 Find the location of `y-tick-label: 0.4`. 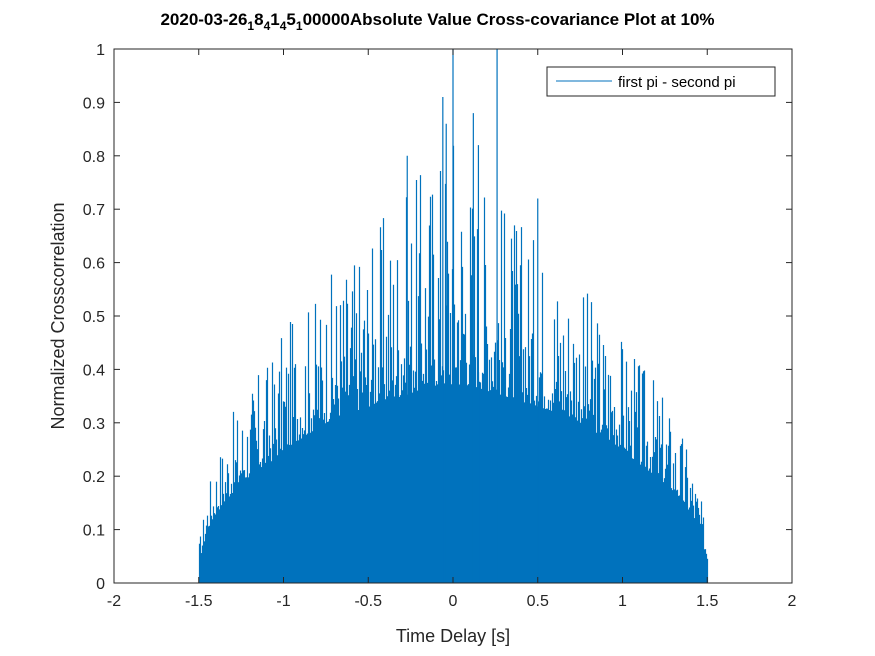

y-tick-label: 0.4 is located at coordinates (94, 370).